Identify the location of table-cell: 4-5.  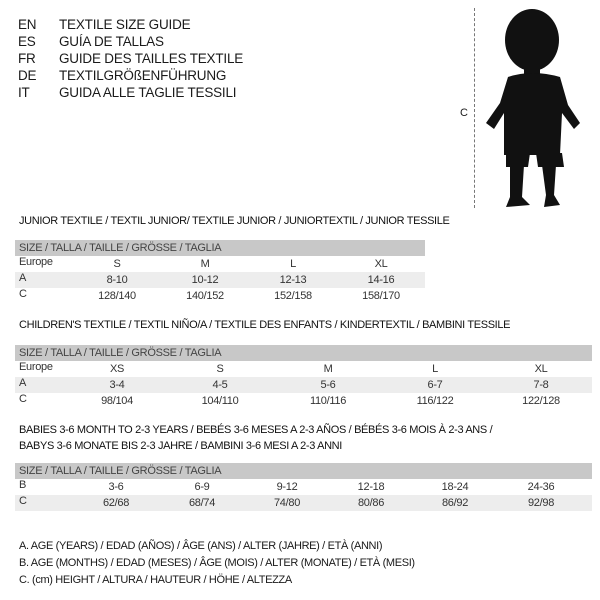
(220, 385).